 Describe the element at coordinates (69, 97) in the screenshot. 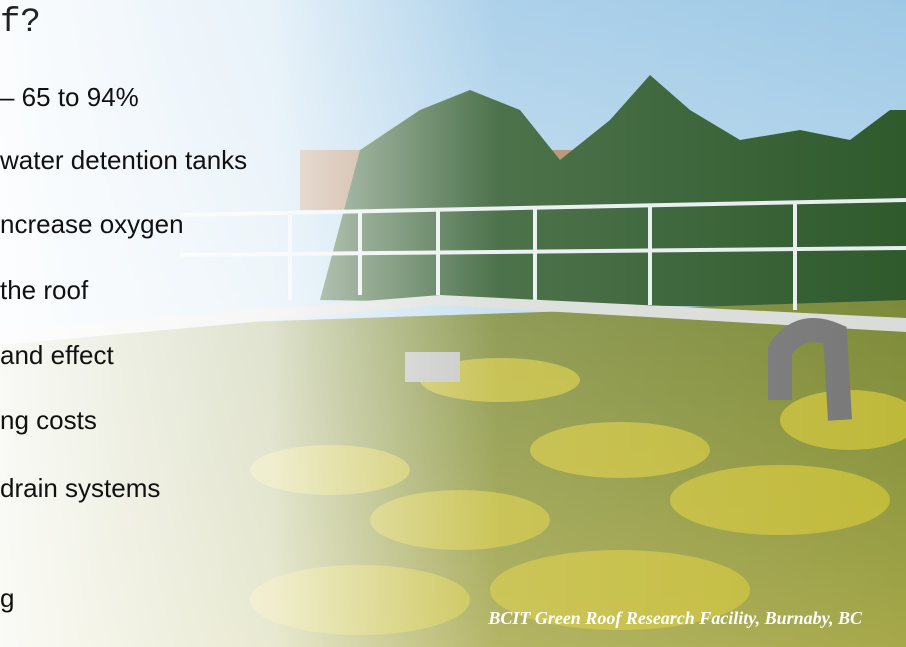

I see `bullet-text: – 65 to 94%` at that location.